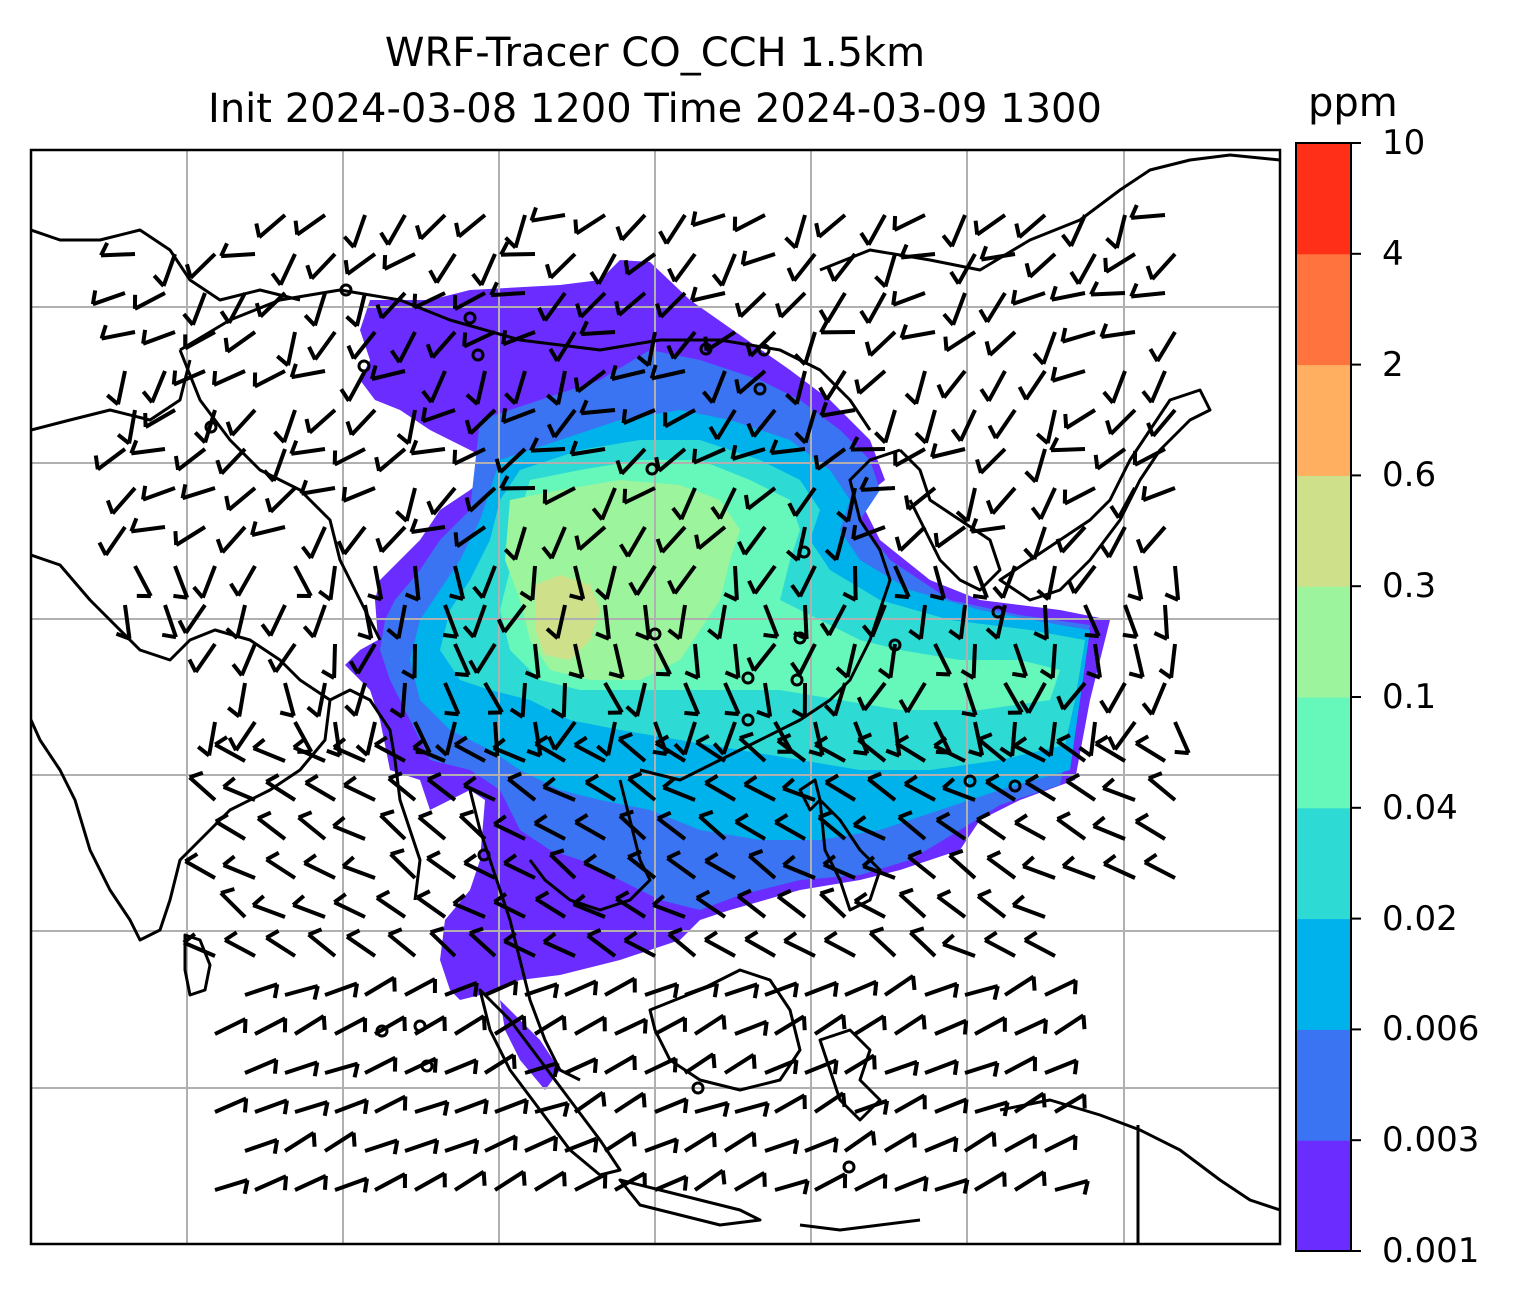 The height and width of the screenshot is (1306, 1528). Describe the element at coordinates (375, 794) in the screenshot. I see `coast-bay-of-bengal` at that location.